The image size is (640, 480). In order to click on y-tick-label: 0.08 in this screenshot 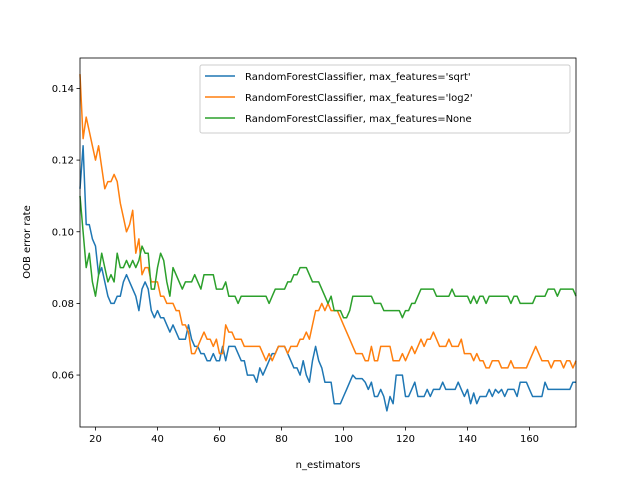, I will do `click(63, 304)`.